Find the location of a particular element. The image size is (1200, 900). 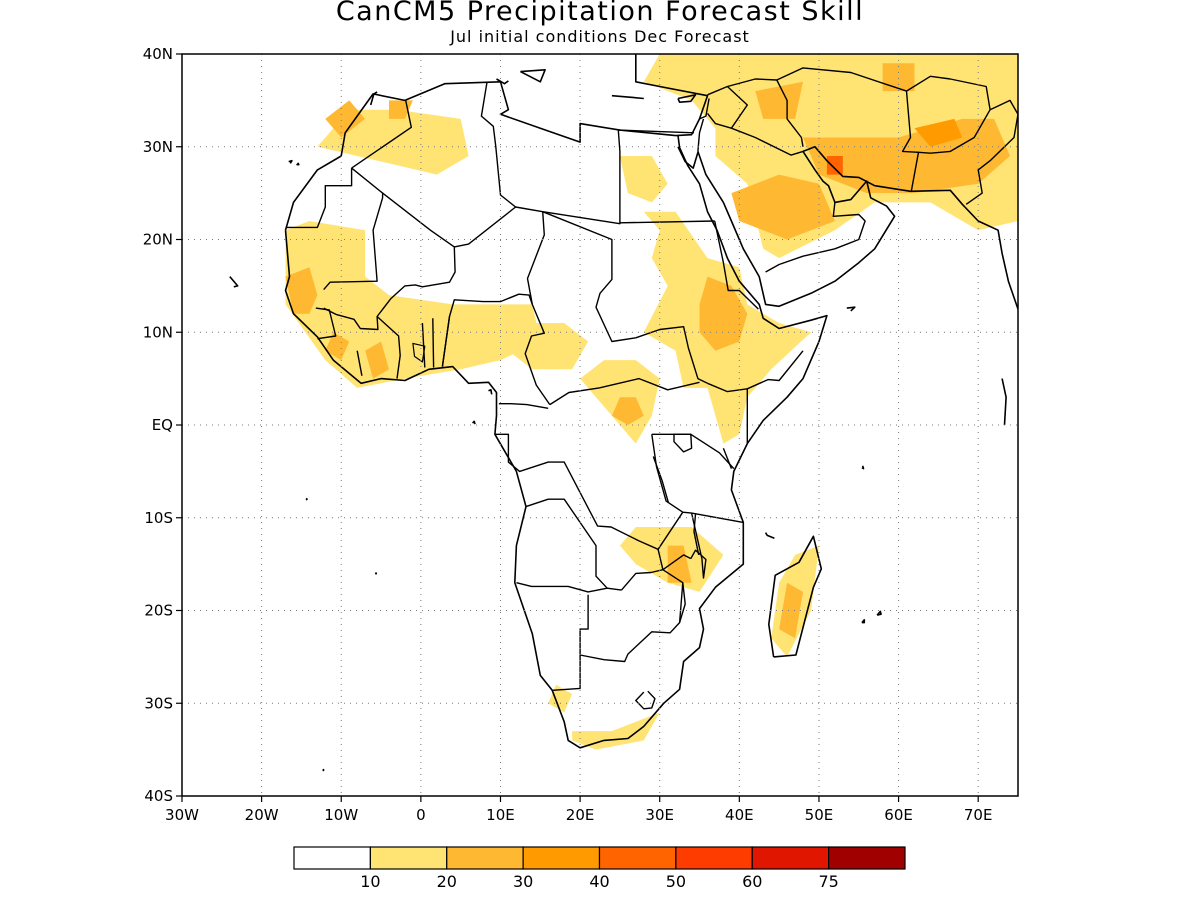

lat-tick-label-0: 40N is located at coordinates (158, 54).